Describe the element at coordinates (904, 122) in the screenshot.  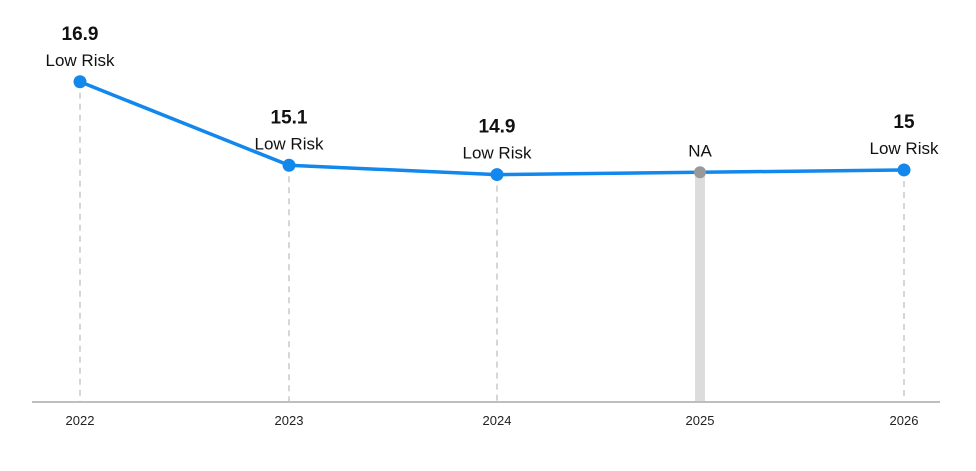
I see `data-label-score-2026: 15` at that location.